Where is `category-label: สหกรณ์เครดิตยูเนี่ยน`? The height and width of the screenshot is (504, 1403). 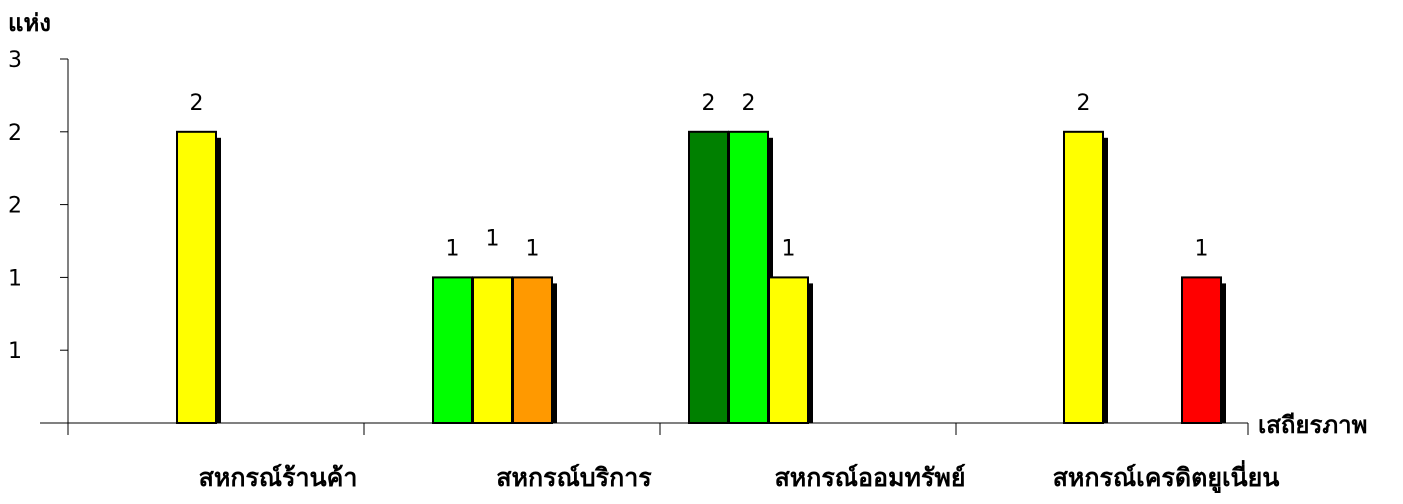 category-label: สหกรณ์เครดิตยูเนี่ยน is located at coordinates (1166, 477).